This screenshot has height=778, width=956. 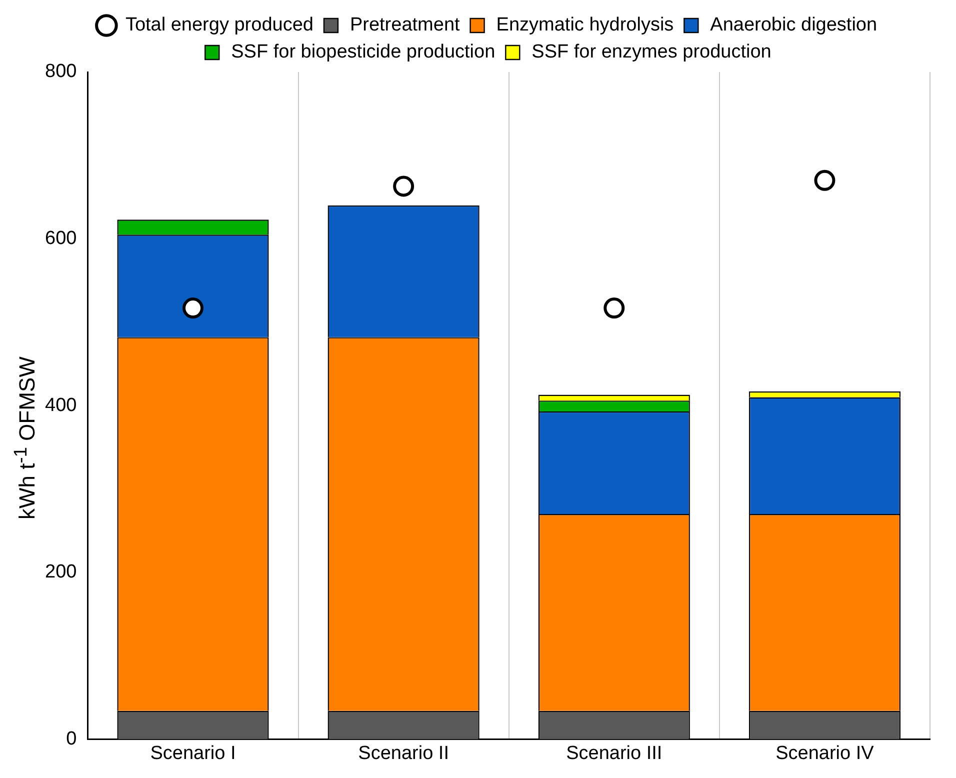 What do you see at coordinates (794, 25) in the screenshot?
I see `legend-label: Anaerobic digestion` at bounding box center [794, 25].